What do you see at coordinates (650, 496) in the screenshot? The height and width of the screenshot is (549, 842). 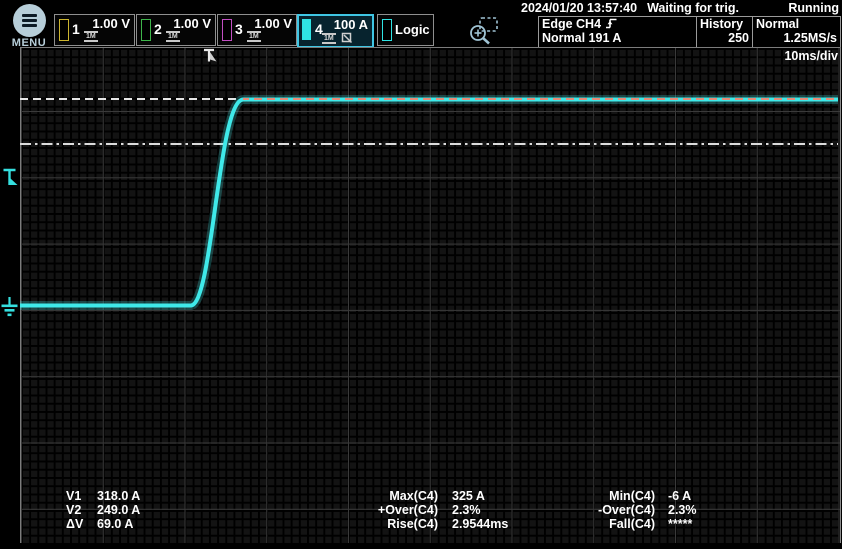 I see `measure-min: Min(C4) -6 A` at bounding box center [650, 496].